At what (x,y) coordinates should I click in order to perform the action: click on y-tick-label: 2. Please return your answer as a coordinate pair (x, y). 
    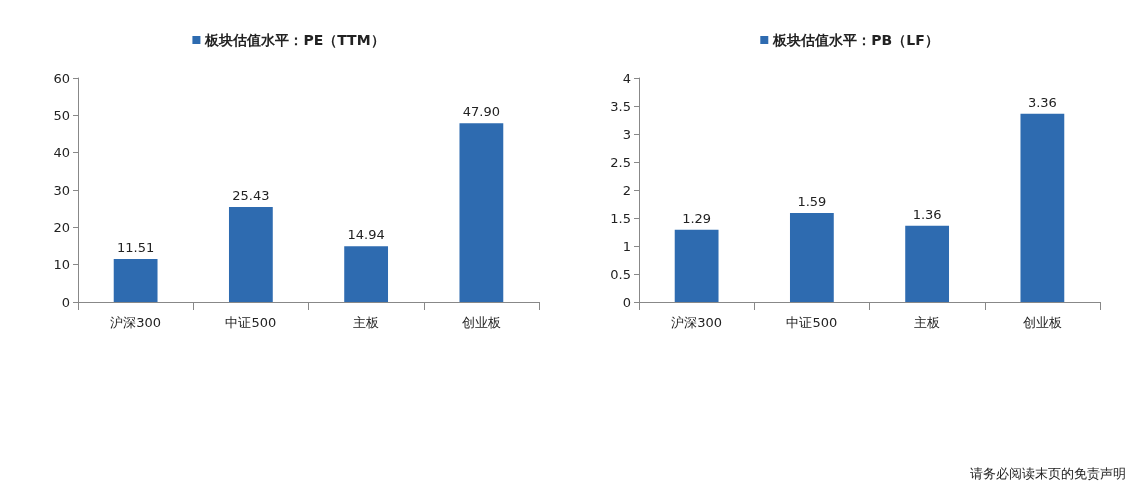
    Looking at the image, I should click on (626, 190).